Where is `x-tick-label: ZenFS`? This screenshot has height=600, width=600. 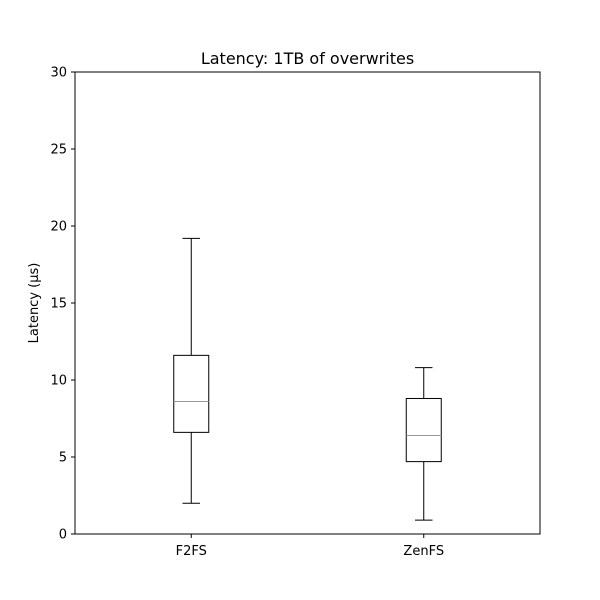
x-tick-label: ZenFS is located at coordinates (423, 551).